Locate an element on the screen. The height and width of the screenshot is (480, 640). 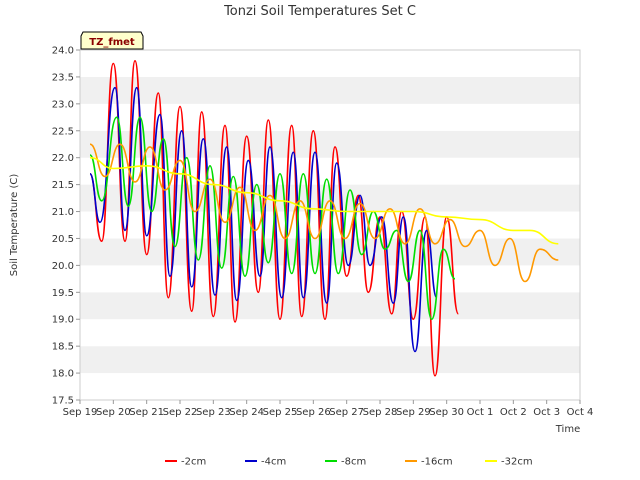
y-tick-label: 21.0 is located at coordinates (63, 212).